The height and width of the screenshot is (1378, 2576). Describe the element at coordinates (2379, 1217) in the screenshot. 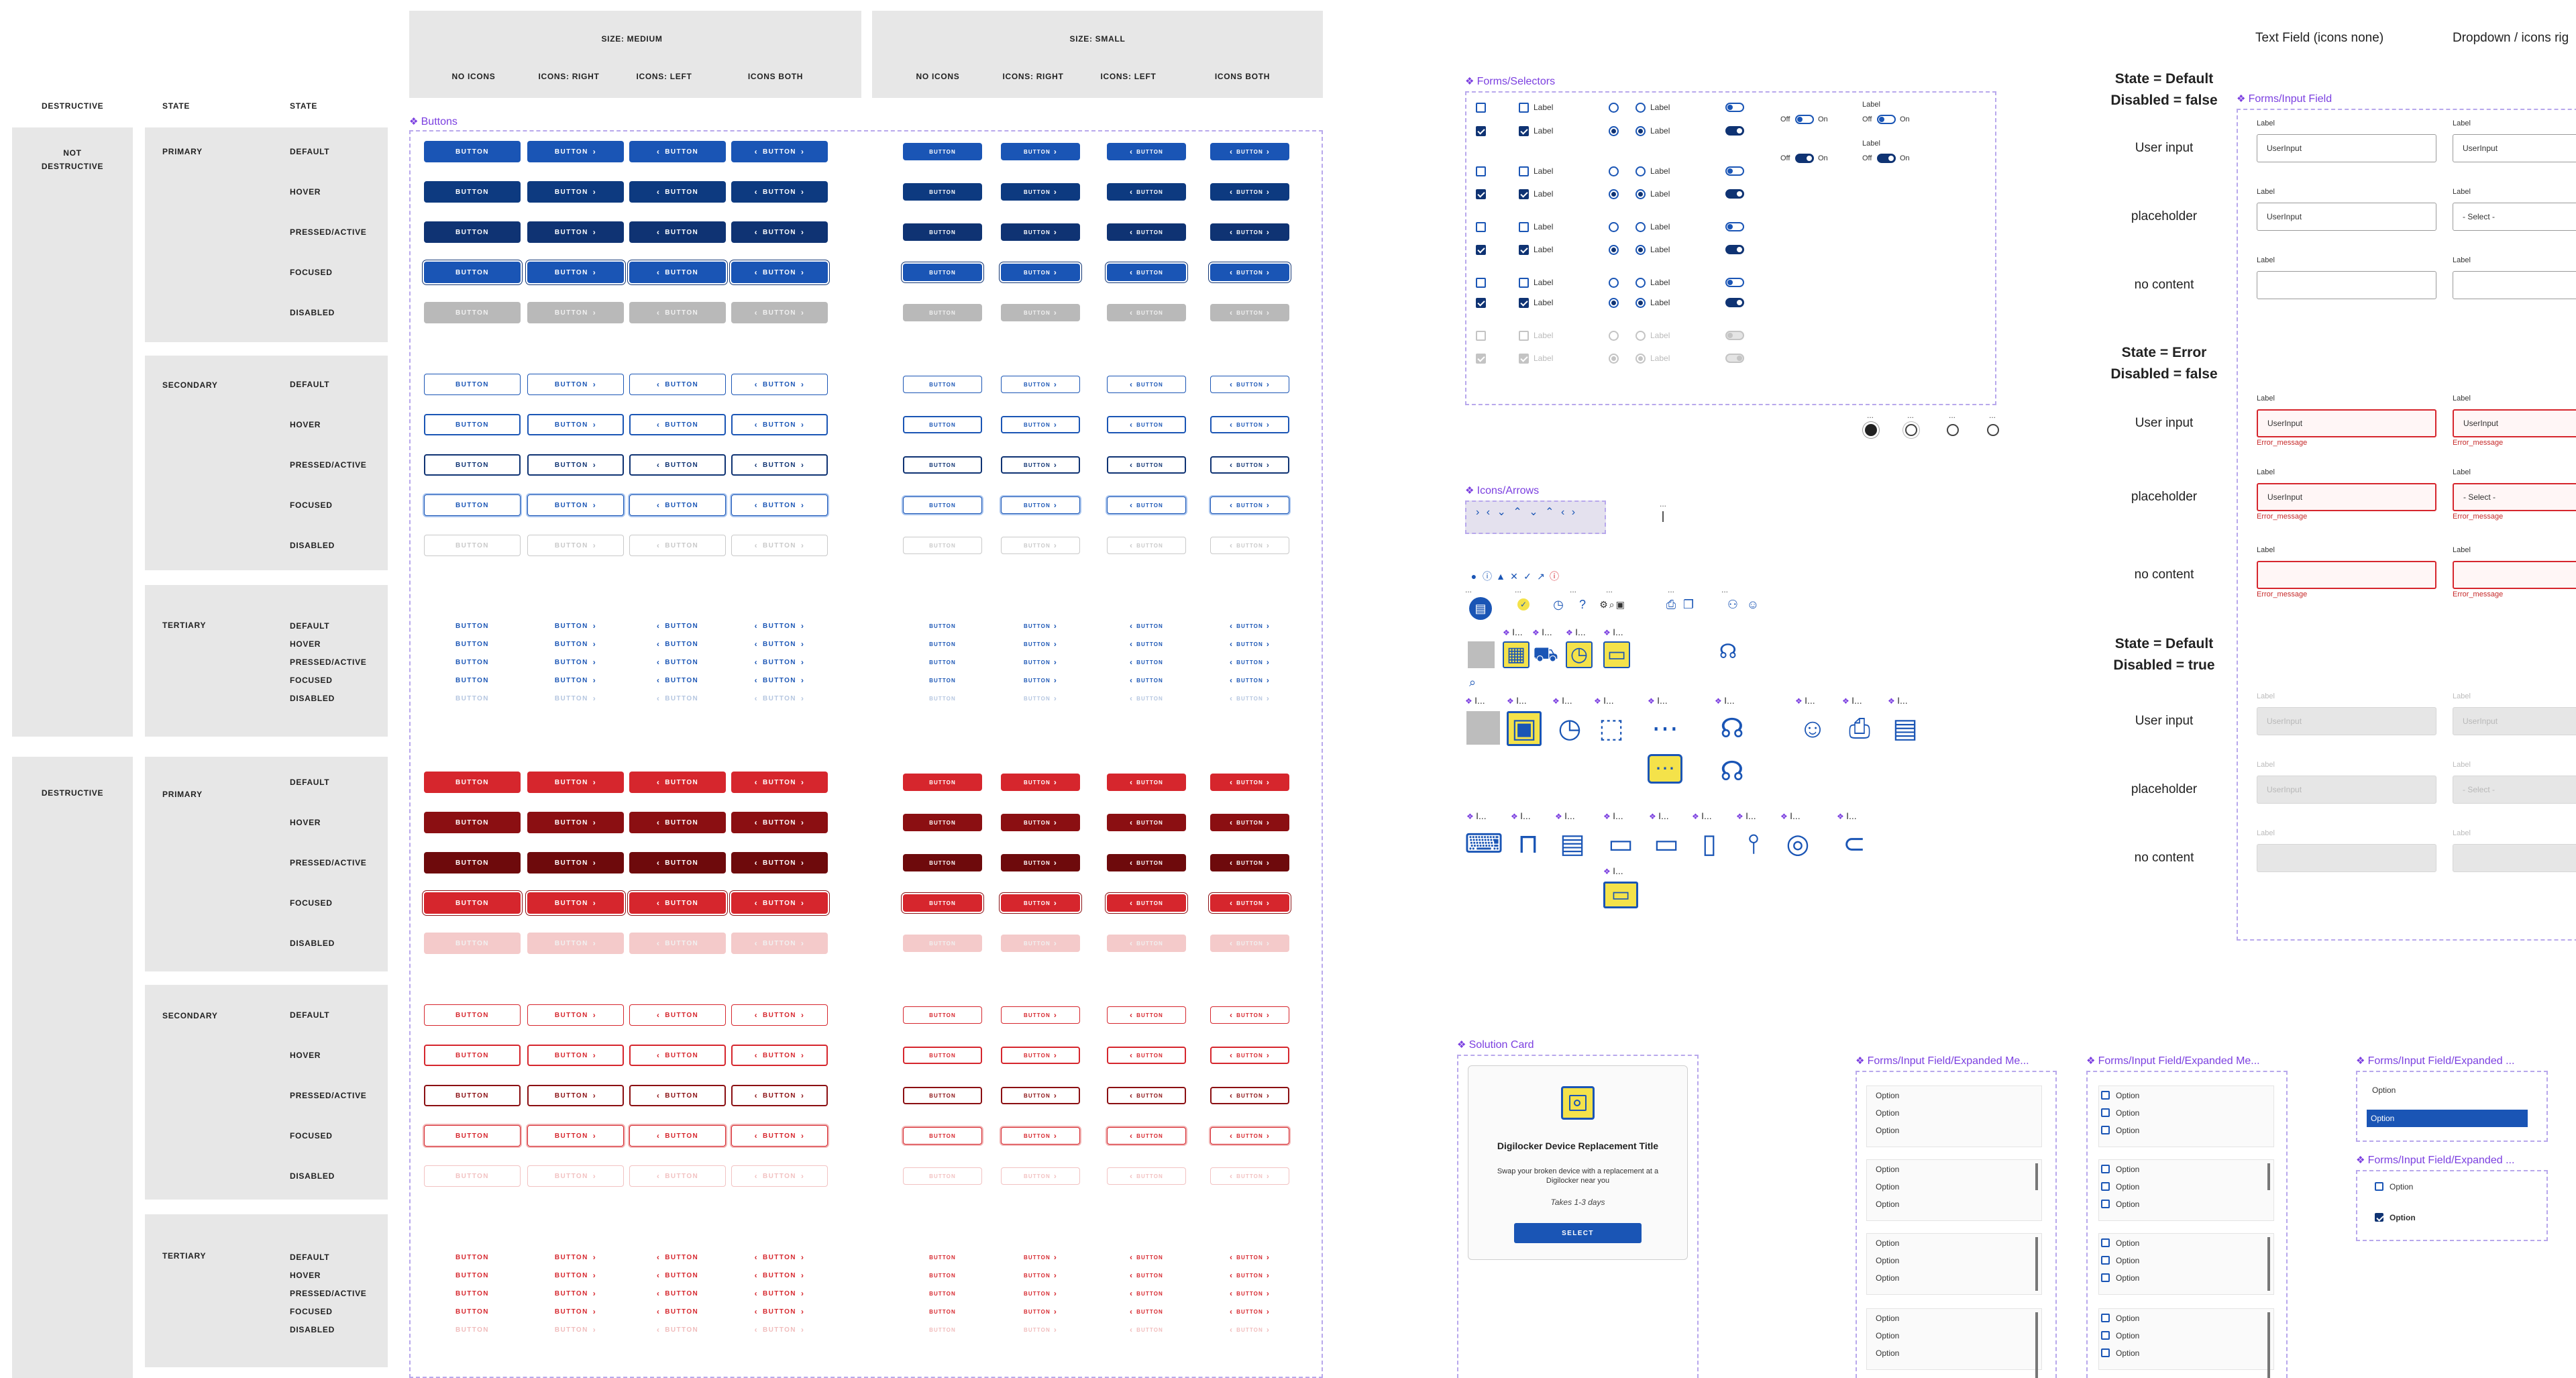

I see `menu-checkbox-d1` at that location.